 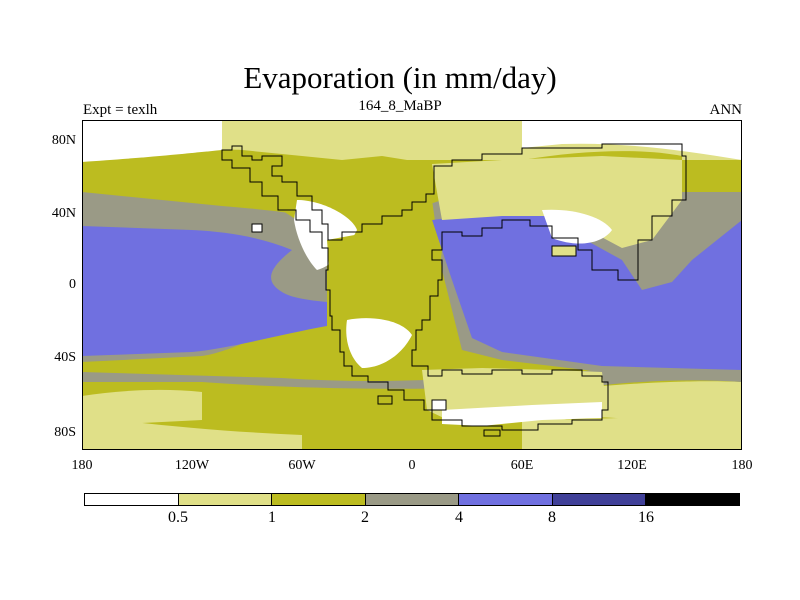 I want to click on polar-white-patch, so click(x=522, y=414).